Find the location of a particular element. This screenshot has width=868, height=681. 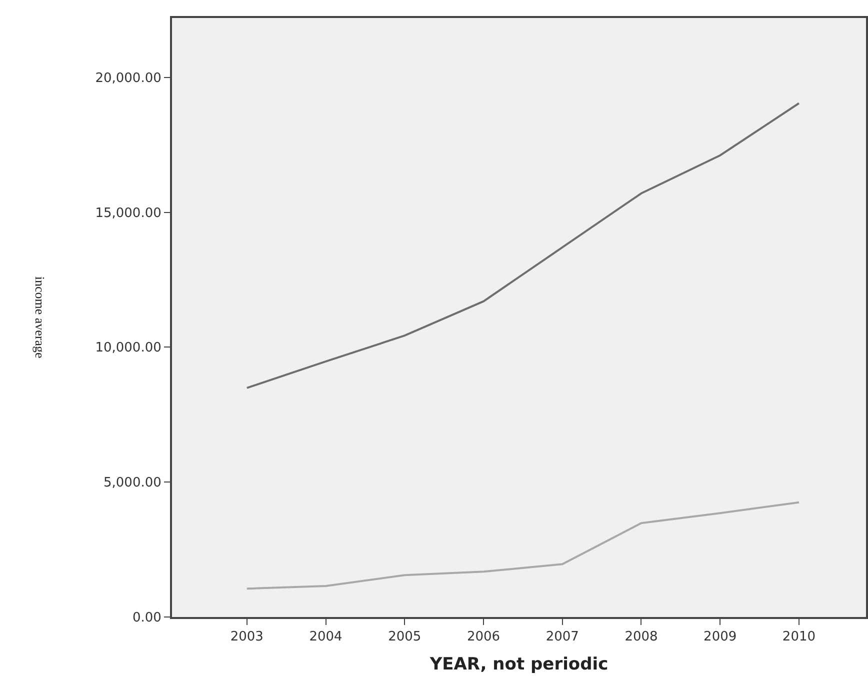

x-axis-title: YEAR, not periodic is located at coordinates (518, 664).